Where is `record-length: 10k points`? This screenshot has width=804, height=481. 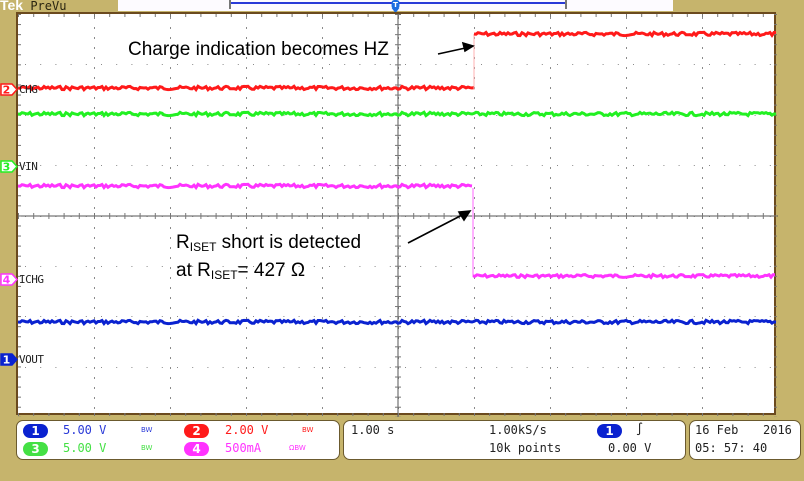
record-length: 10k points is located at coordinates (525, 448).